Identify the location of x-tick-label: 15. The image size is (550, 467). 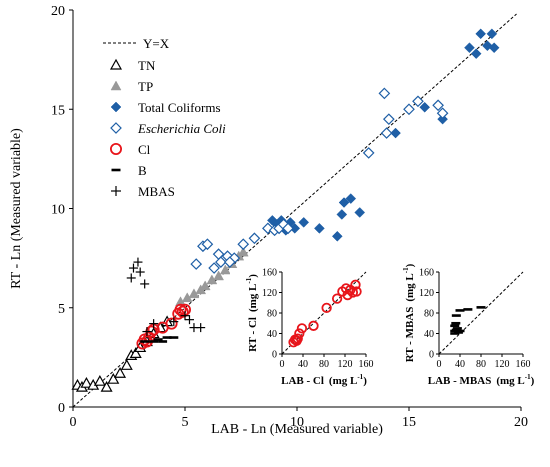
(409, 422).